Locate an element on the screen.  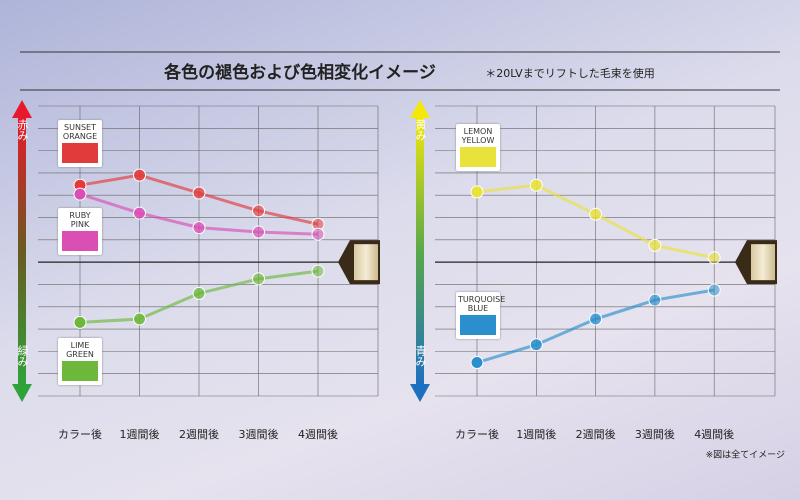
series-label: RUBY PINK is located at coordinates (80, 231).